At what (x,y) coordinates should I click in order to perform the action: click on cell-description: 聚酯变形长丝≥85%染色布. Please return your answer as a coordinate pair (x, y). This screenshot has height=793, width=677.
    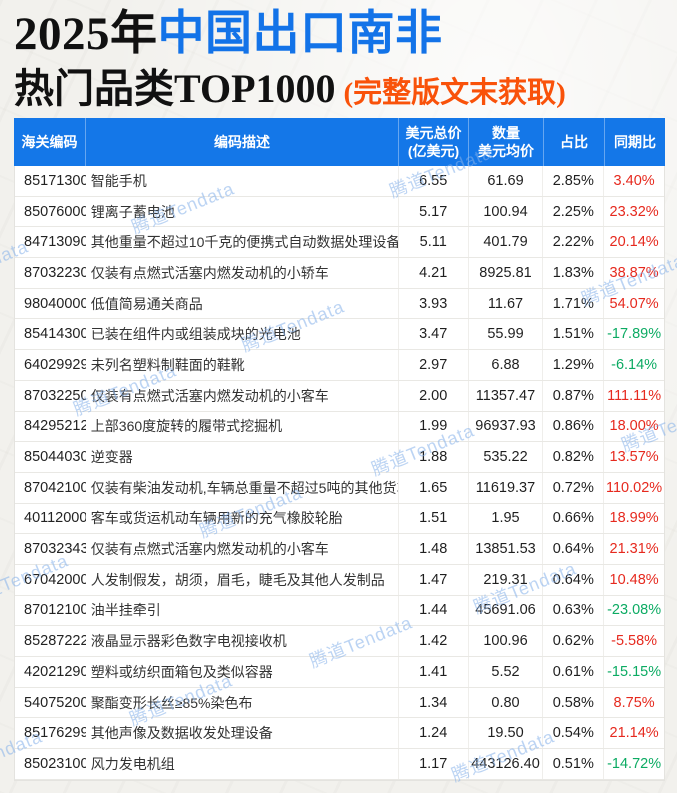
    Looking at the image, I should click on (171, 702).